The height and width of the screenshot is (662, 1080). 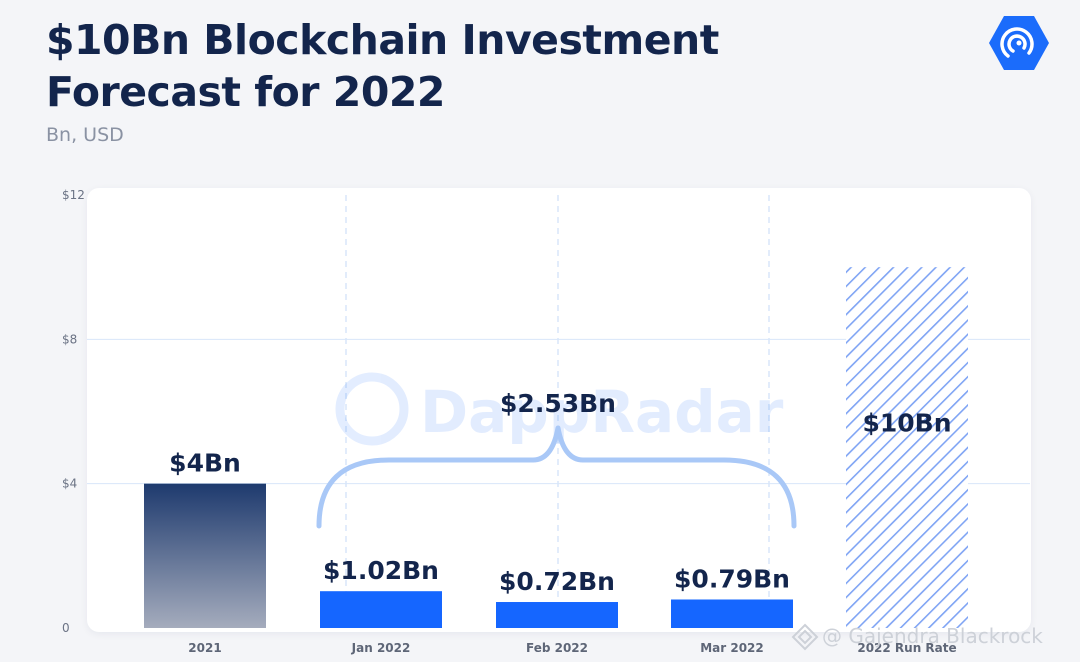 What do you see at coordinates (381, 648) in the screenshot?
I see `x-tick-label: Jan 2022` at bounding box center [381, 648].